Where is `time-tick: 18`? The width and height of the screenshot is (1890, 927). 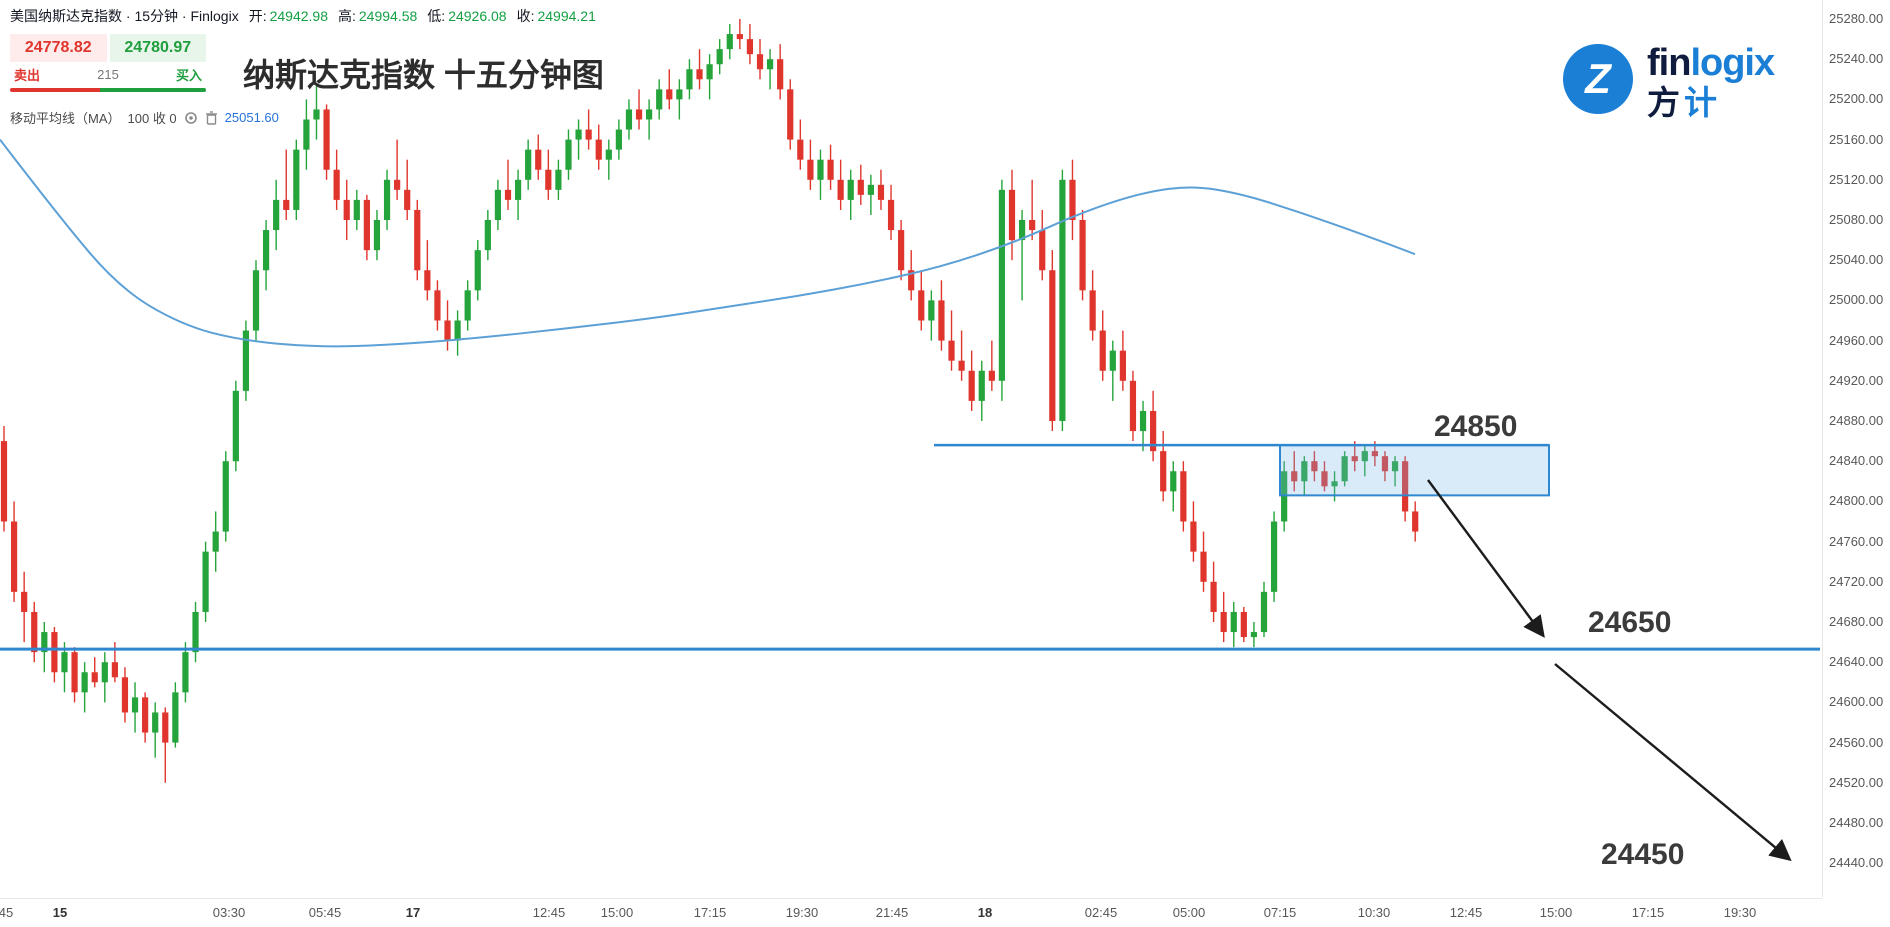 time-tick: 18 is located at coordinates (985, 912).